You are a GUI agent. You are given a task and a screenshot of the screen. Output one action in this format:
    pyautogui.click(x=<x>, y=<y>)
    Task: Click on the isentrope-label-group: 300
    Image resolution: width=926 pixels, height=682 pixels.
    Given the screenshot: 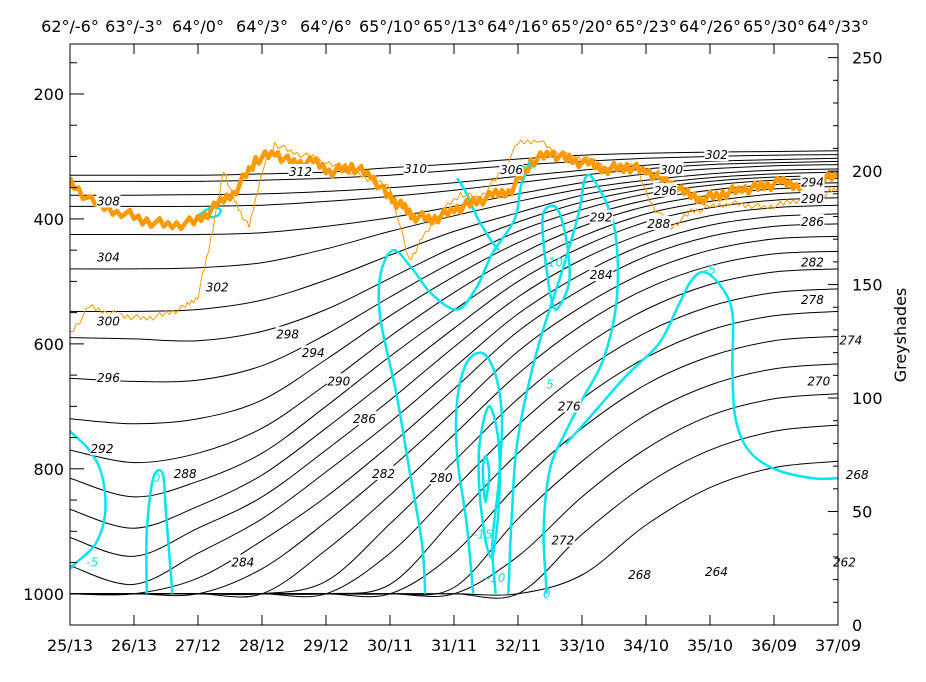 What is the action you would take?
    pyautogui.click(x=671, y=169)
    